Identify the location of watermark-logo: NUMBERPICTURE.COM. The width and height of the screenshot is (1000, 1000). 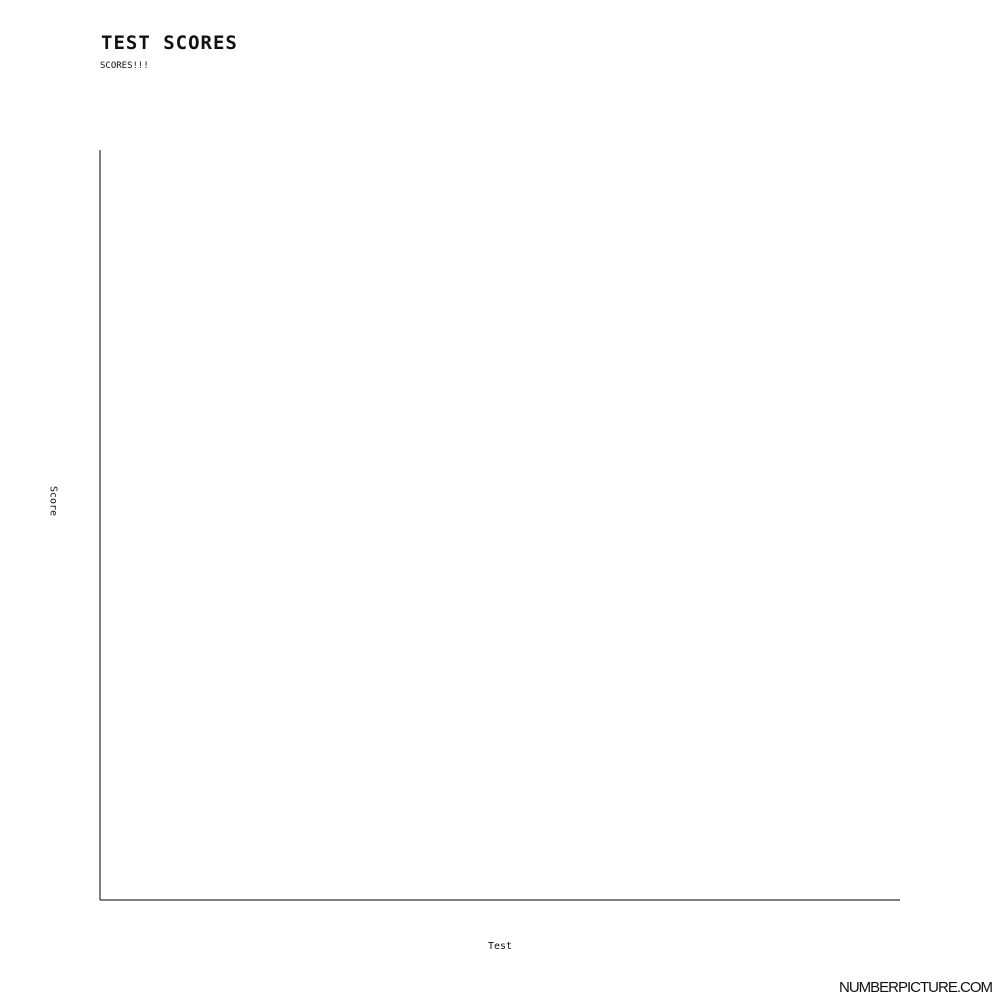
(915, 987).